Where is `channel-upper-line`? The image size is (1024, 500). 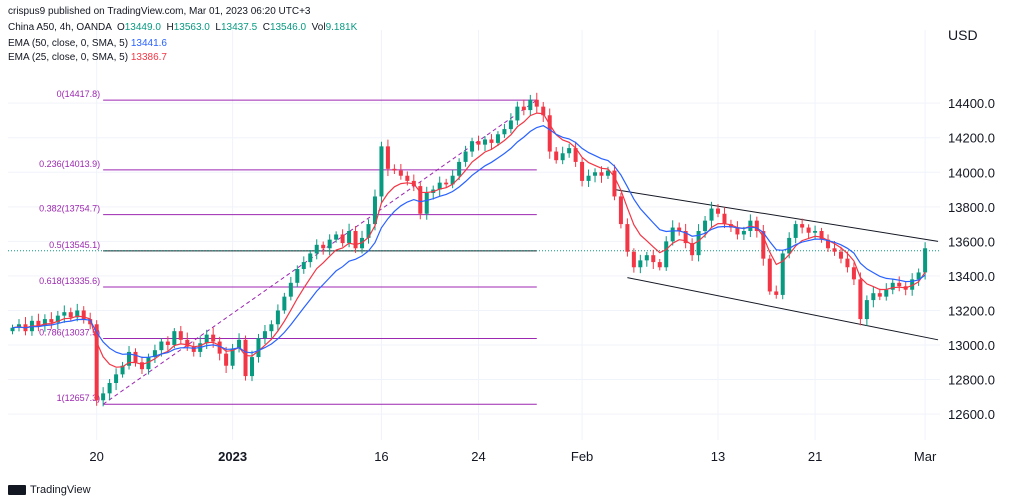
channel-upper-line is located at coordinates (776, 215).